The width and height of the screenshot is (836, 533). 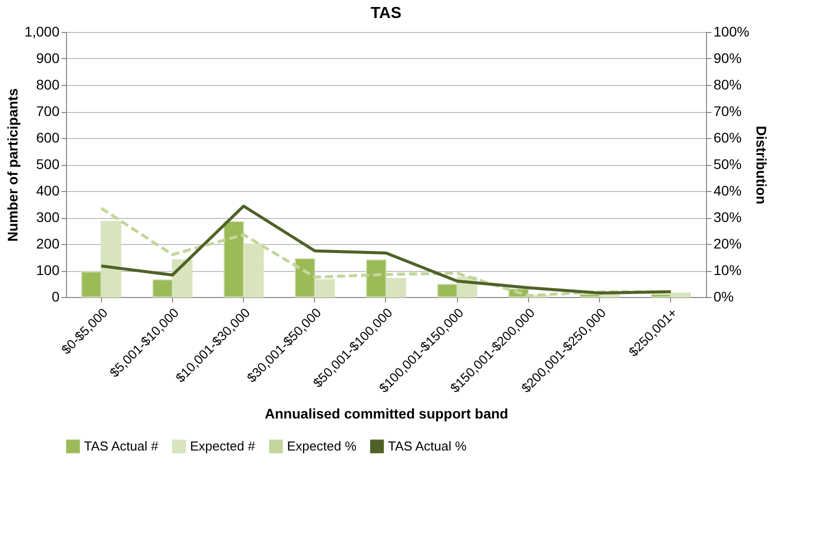 I want to click on chart-title: TAS, so click(x=386, y=13).